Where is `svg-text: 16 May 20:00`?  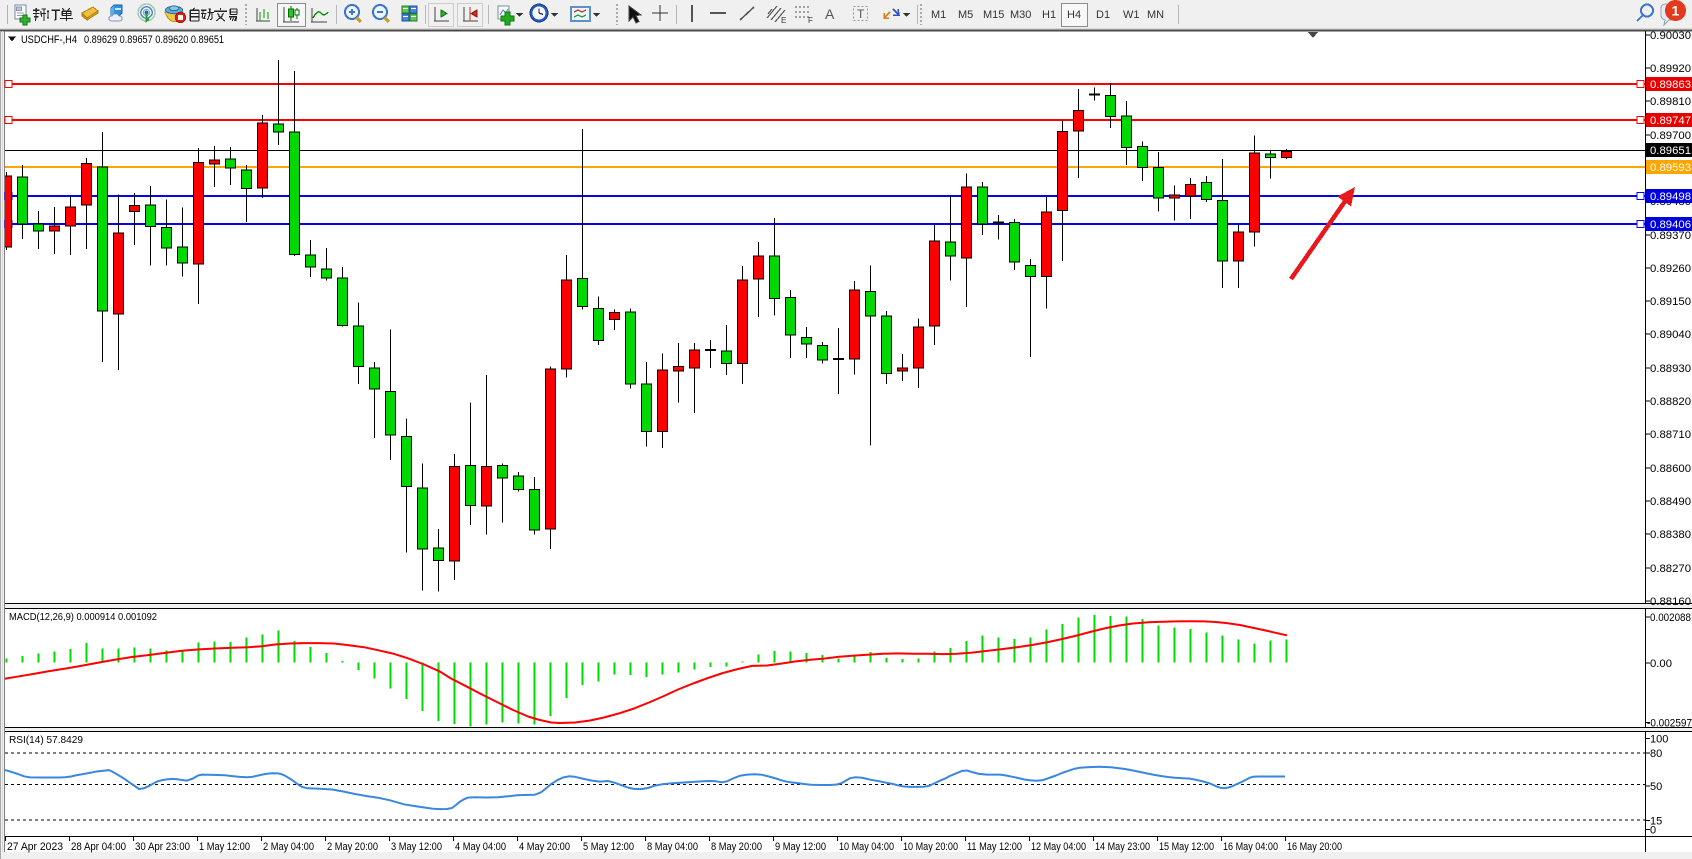
svg-text: 16 May 20:00 is located at coordinates (1314, 847).